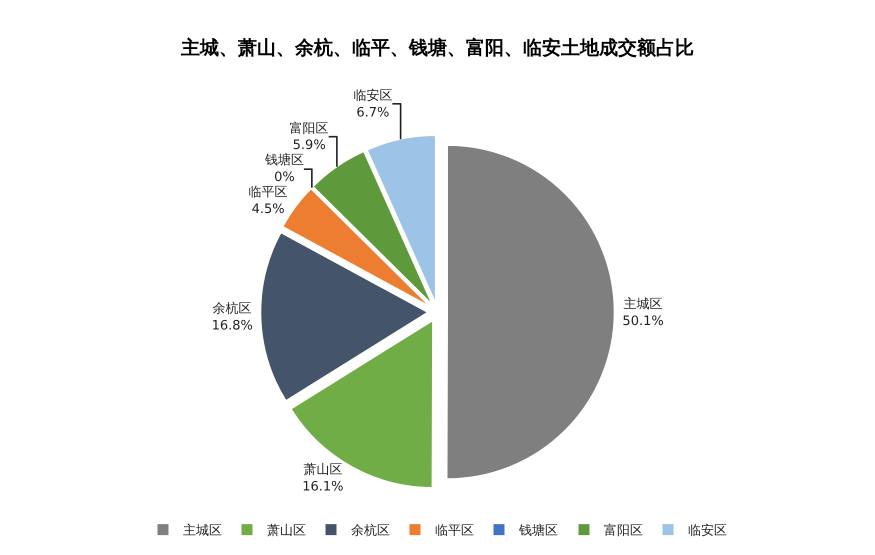 The width and height of the screenshot is (875, 555). I want to click on data-label: 16.8%, so click(232, 326).